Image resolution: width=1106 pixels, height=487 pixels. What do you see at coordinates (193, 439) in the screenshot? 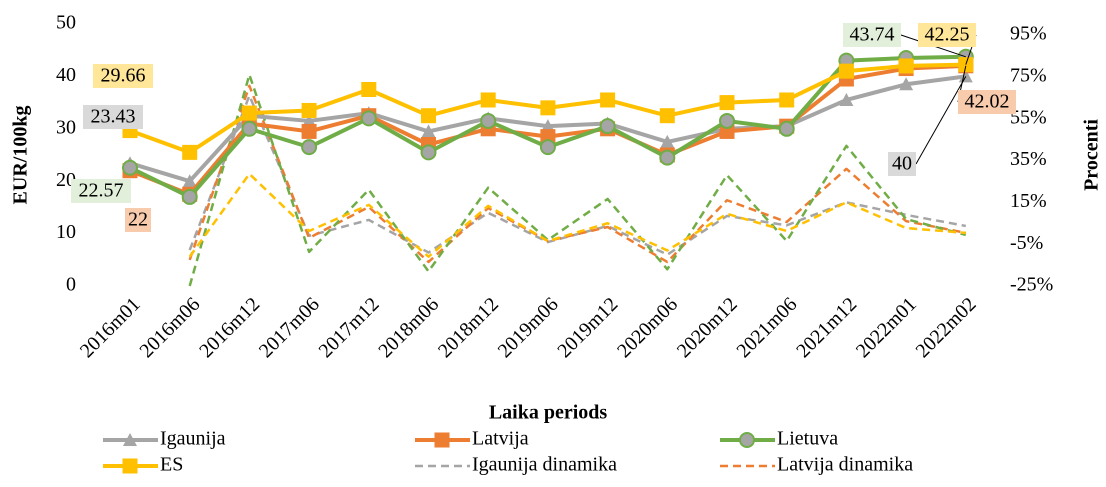
I see `legend-label: Igaunija` at bounding box center [193, 439].